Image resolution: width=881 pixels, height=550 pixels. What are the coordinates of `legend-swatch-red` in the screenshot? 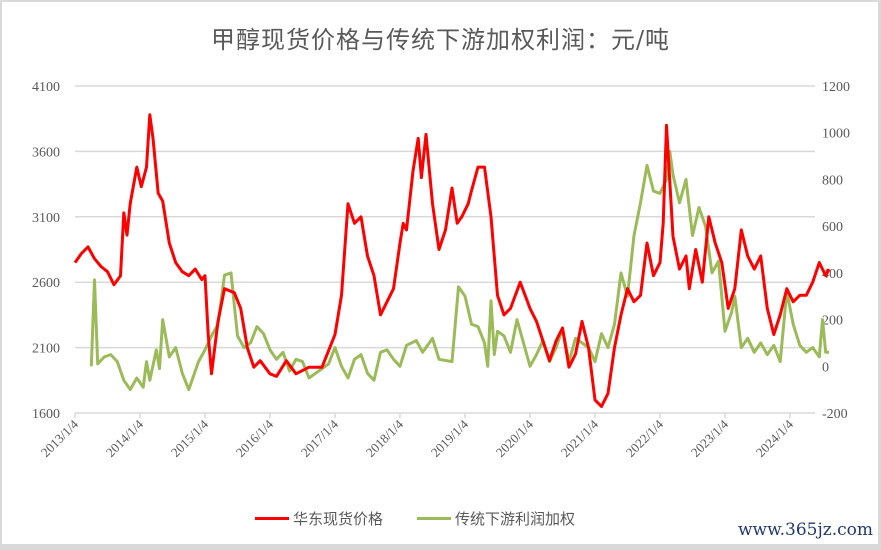 It's located at (272, 518).